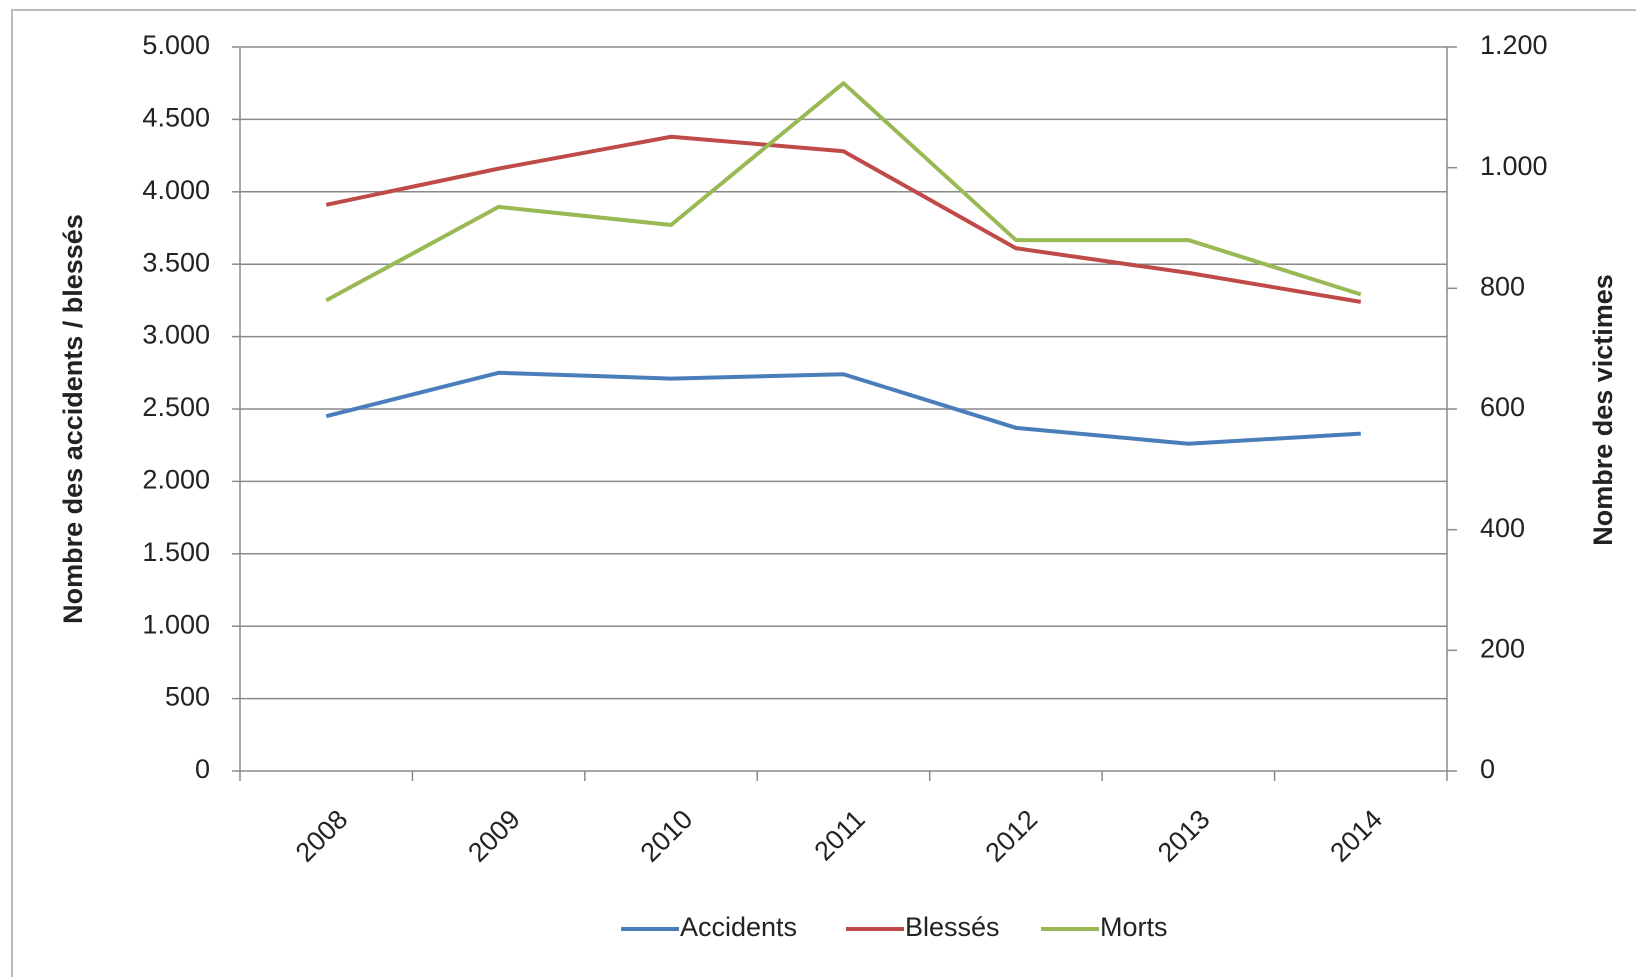 Image resolution: width=1636 pixels, height=977 pixels. What do you see at coordinates (176, 480) in the screenshot?
I see `y-tick-label: 2.000` at bounding box center [176, 480].